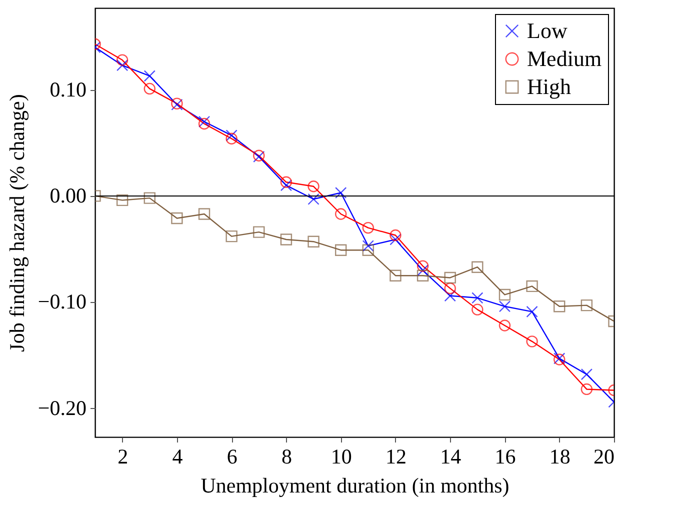 The width and height of the screenshot is (697, 522). Describe the element at coordinates (395, 456) in the screenshot. I see `x-tick-label: 12` at that location.